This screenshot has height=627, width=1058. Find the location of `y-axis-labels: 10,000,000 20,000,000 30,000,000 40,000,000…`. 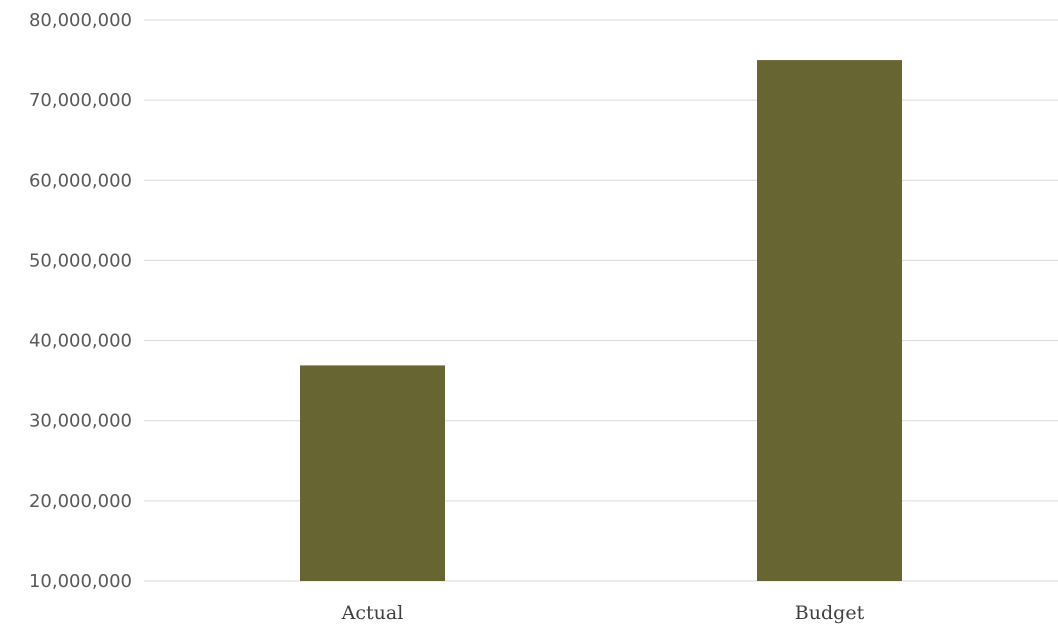

y-axis-labels: 10,000,000 20,000,000 30,000,000 40,000,000… is located at coordinates (80, 301).